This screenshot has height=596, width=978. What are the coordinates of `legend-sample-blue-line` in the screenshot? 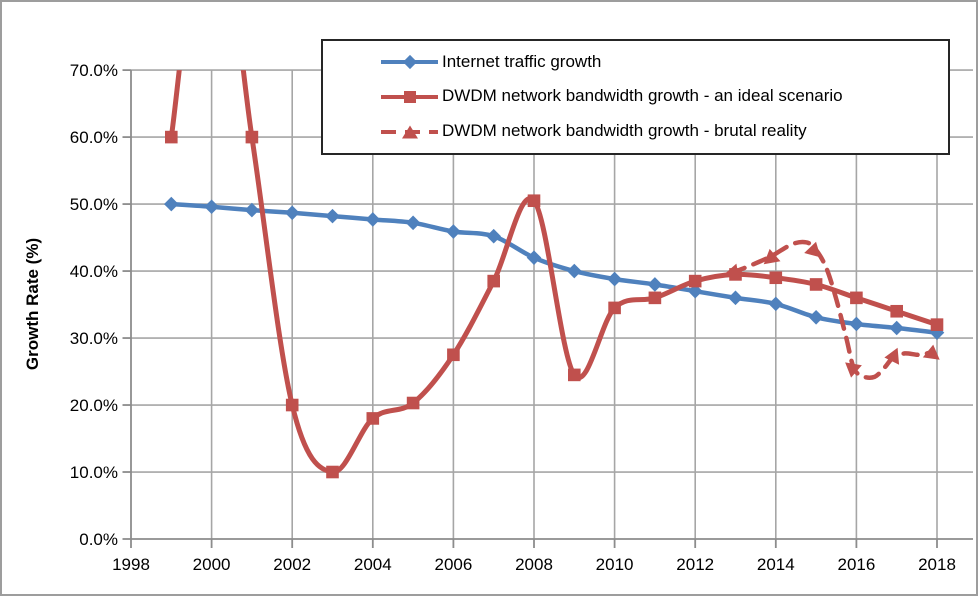 It's located at (409, 62).